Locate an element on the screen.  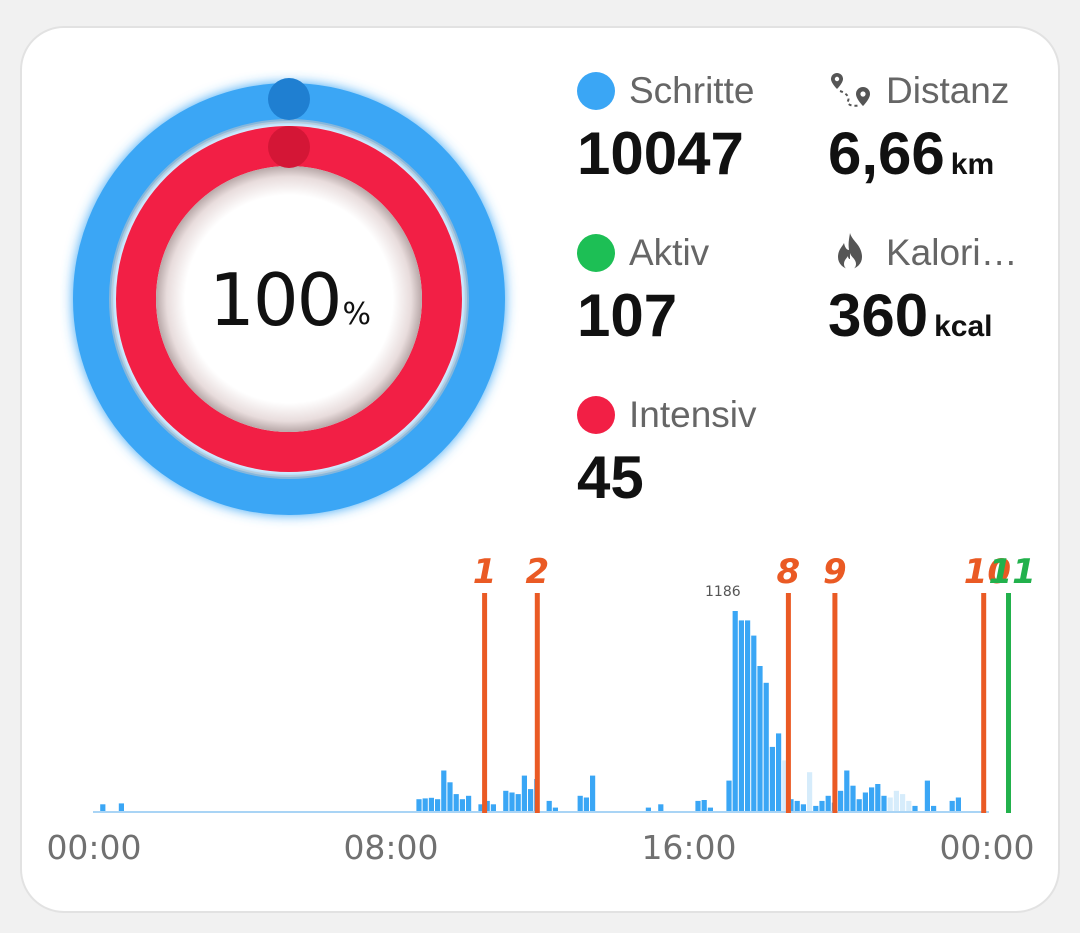
distance-label: Distanz is located at coordinates (948, 90).